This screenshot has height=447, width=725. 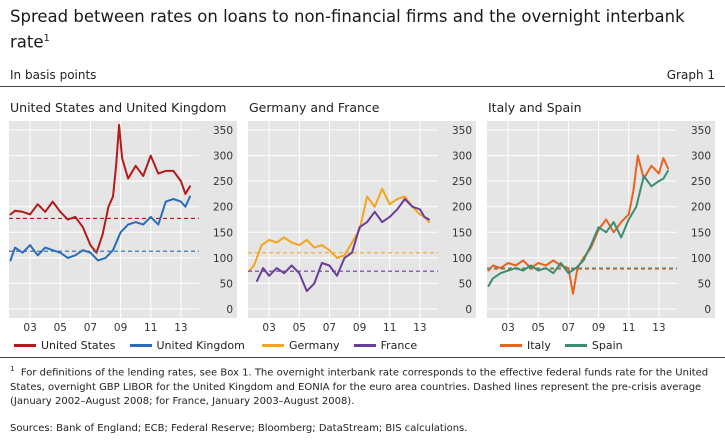 What do you see at coordinates (12, 369) in the screenshot?
I see `footnote-marker: 1` at bounding box center [12, 369].